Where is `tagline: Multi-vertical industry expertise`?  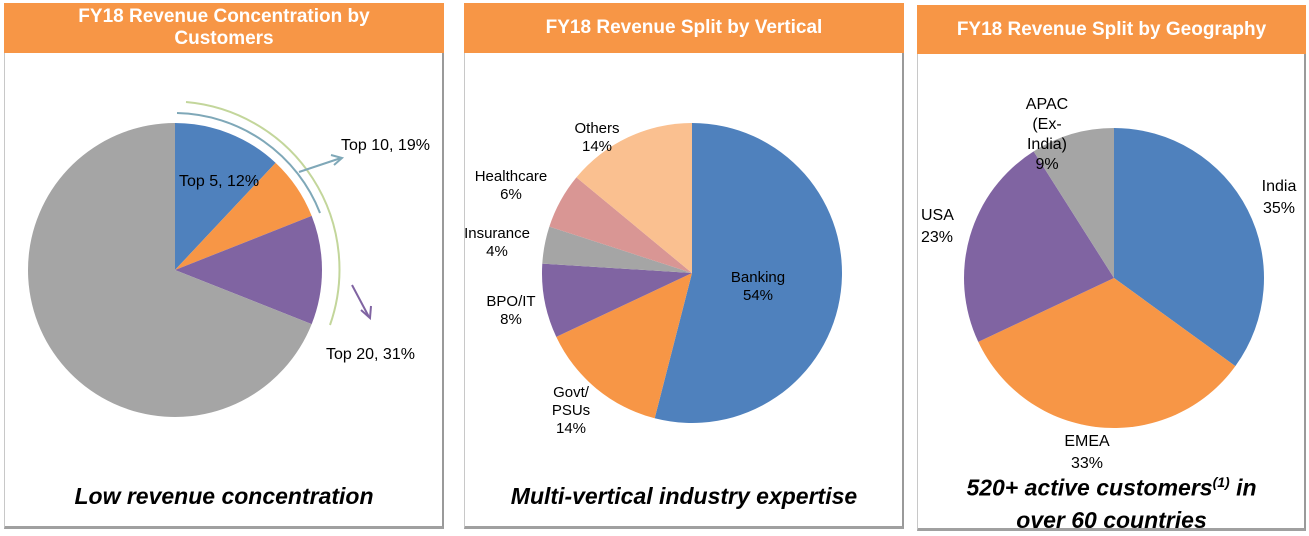
tagline: Multi-vertical industry expertise is located at coordinates (684, 496).